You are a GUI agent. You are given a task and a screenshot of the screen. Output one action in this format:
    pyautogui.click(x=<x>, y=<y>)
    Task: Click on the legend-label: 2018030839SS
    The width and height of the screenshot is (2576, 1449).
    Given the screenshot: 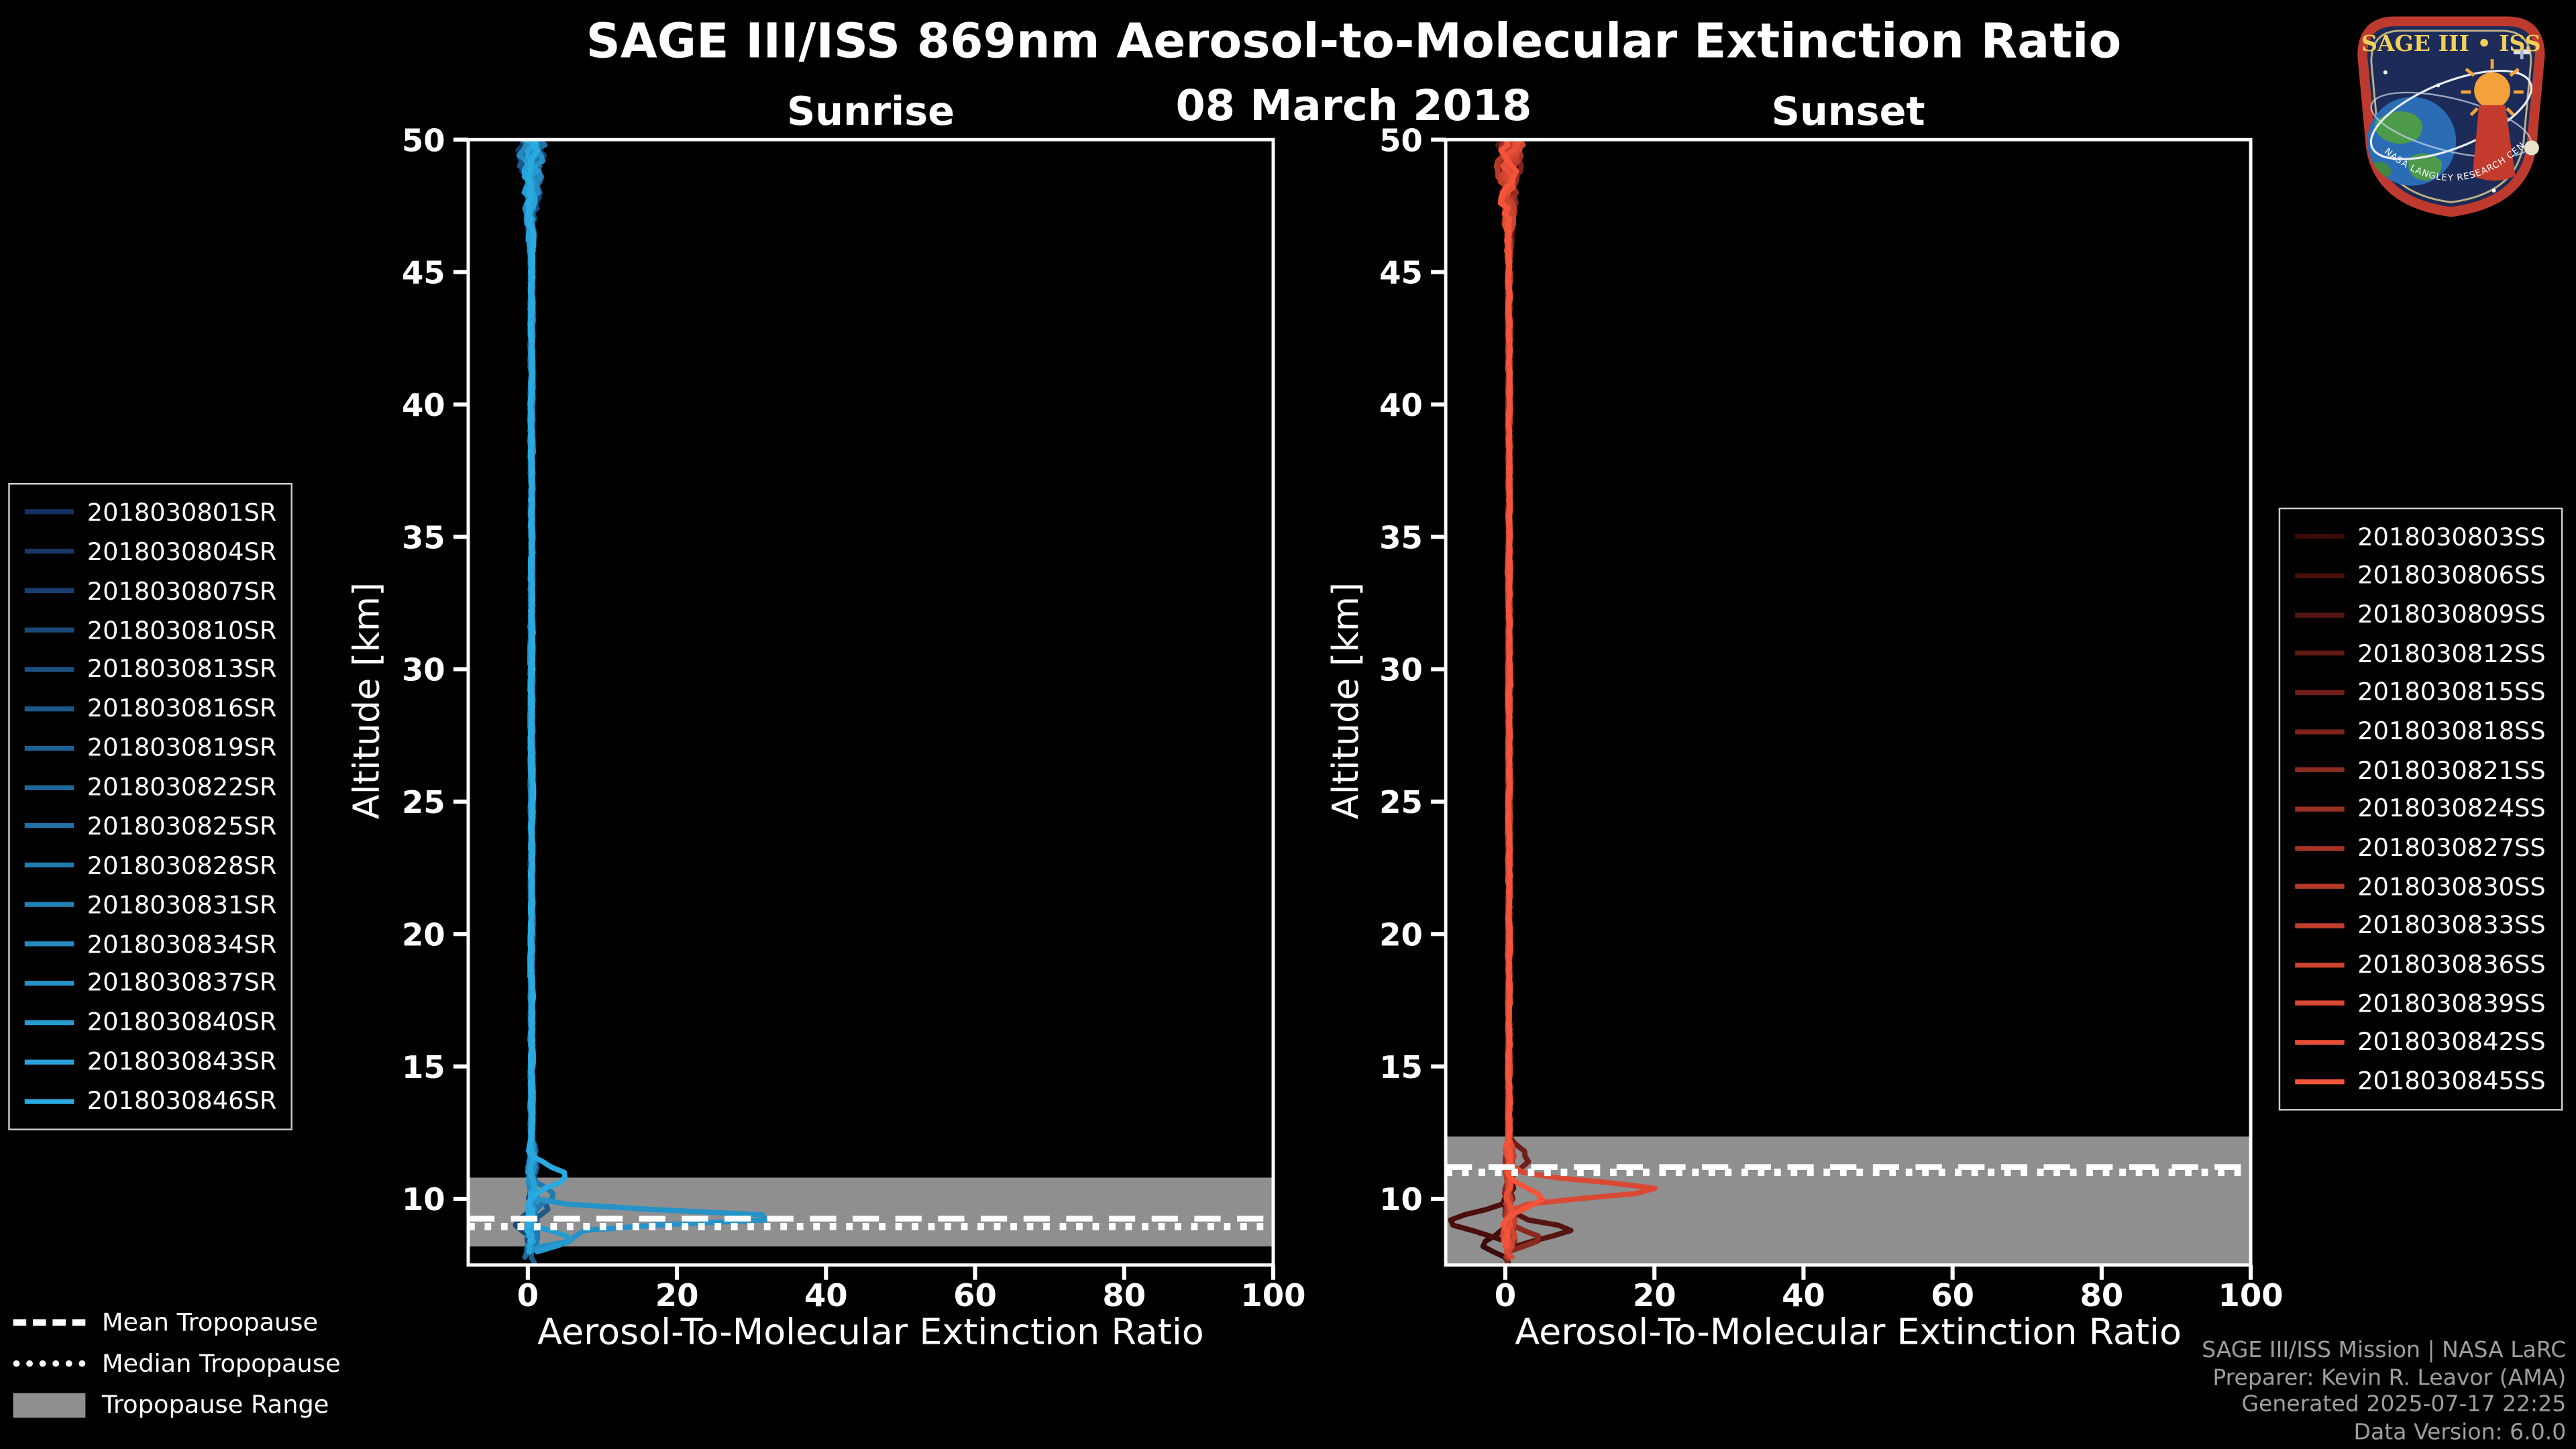 What is the action you would take?
    pyautogui.click(x=2451, y=1003)
    